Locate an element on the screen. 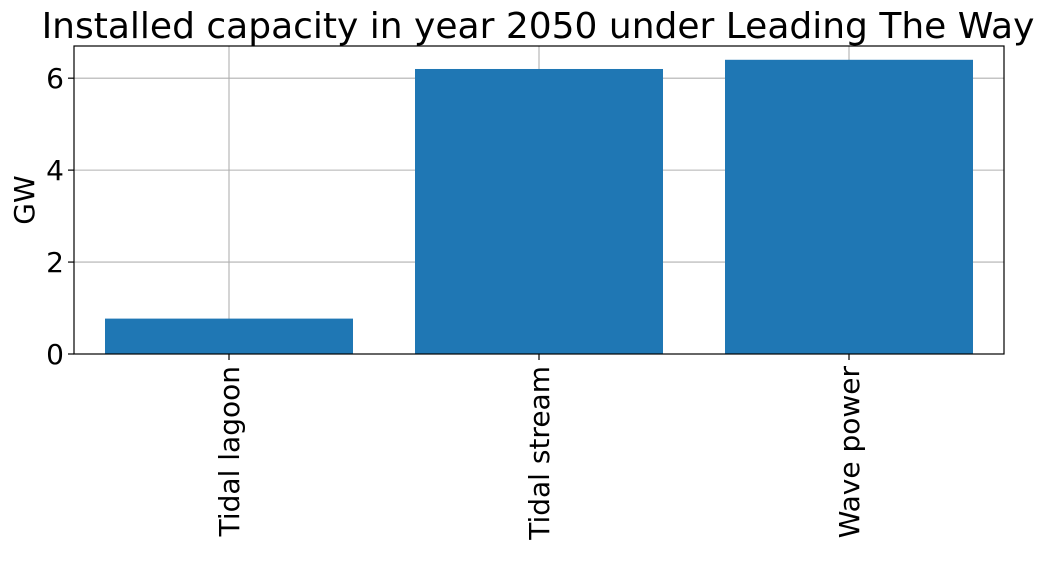 This screenshot has width=1054, height=563. y-axis-label: GW is located at coordinates (24, 199).